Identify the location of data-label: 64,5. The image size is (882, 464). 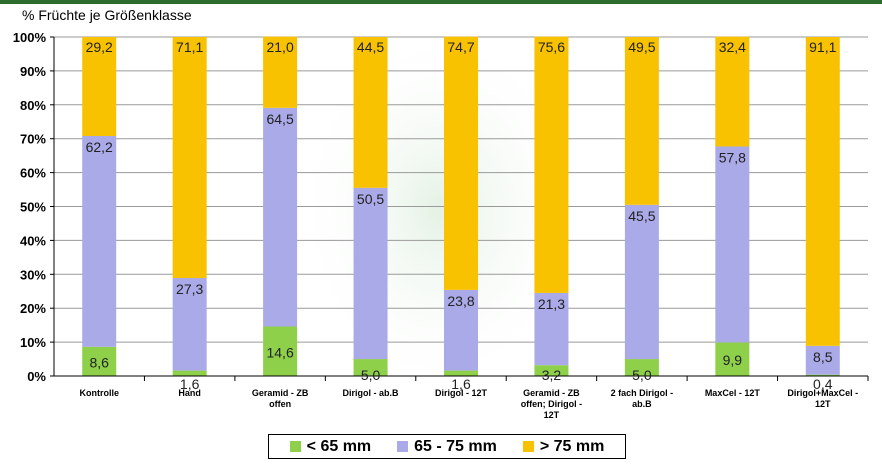
(279, 119).